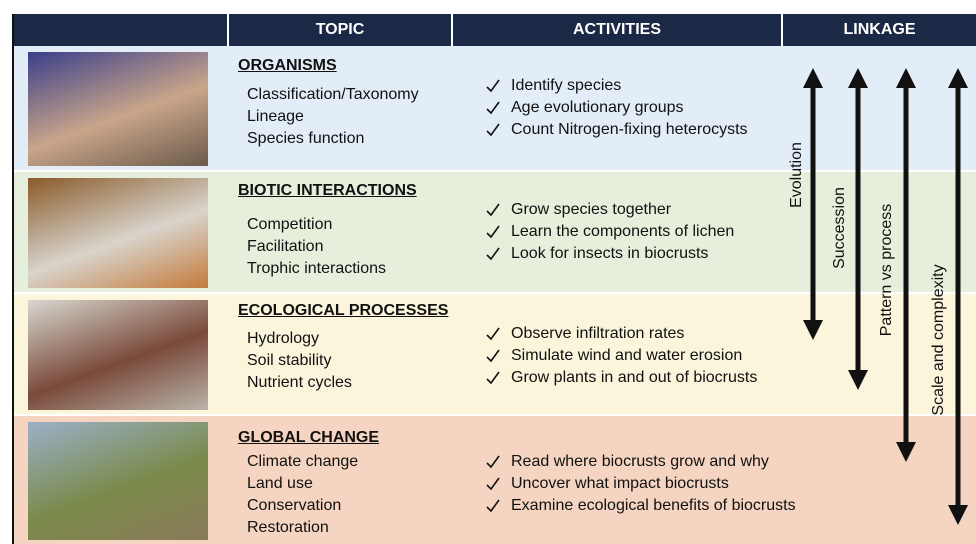 Image resolution: width=976 pixels, height=544 pixels. What do you see at coordinates (566, 85) in the screenshot?
I see `activity: Identify species` at bounding box center [566, 85].